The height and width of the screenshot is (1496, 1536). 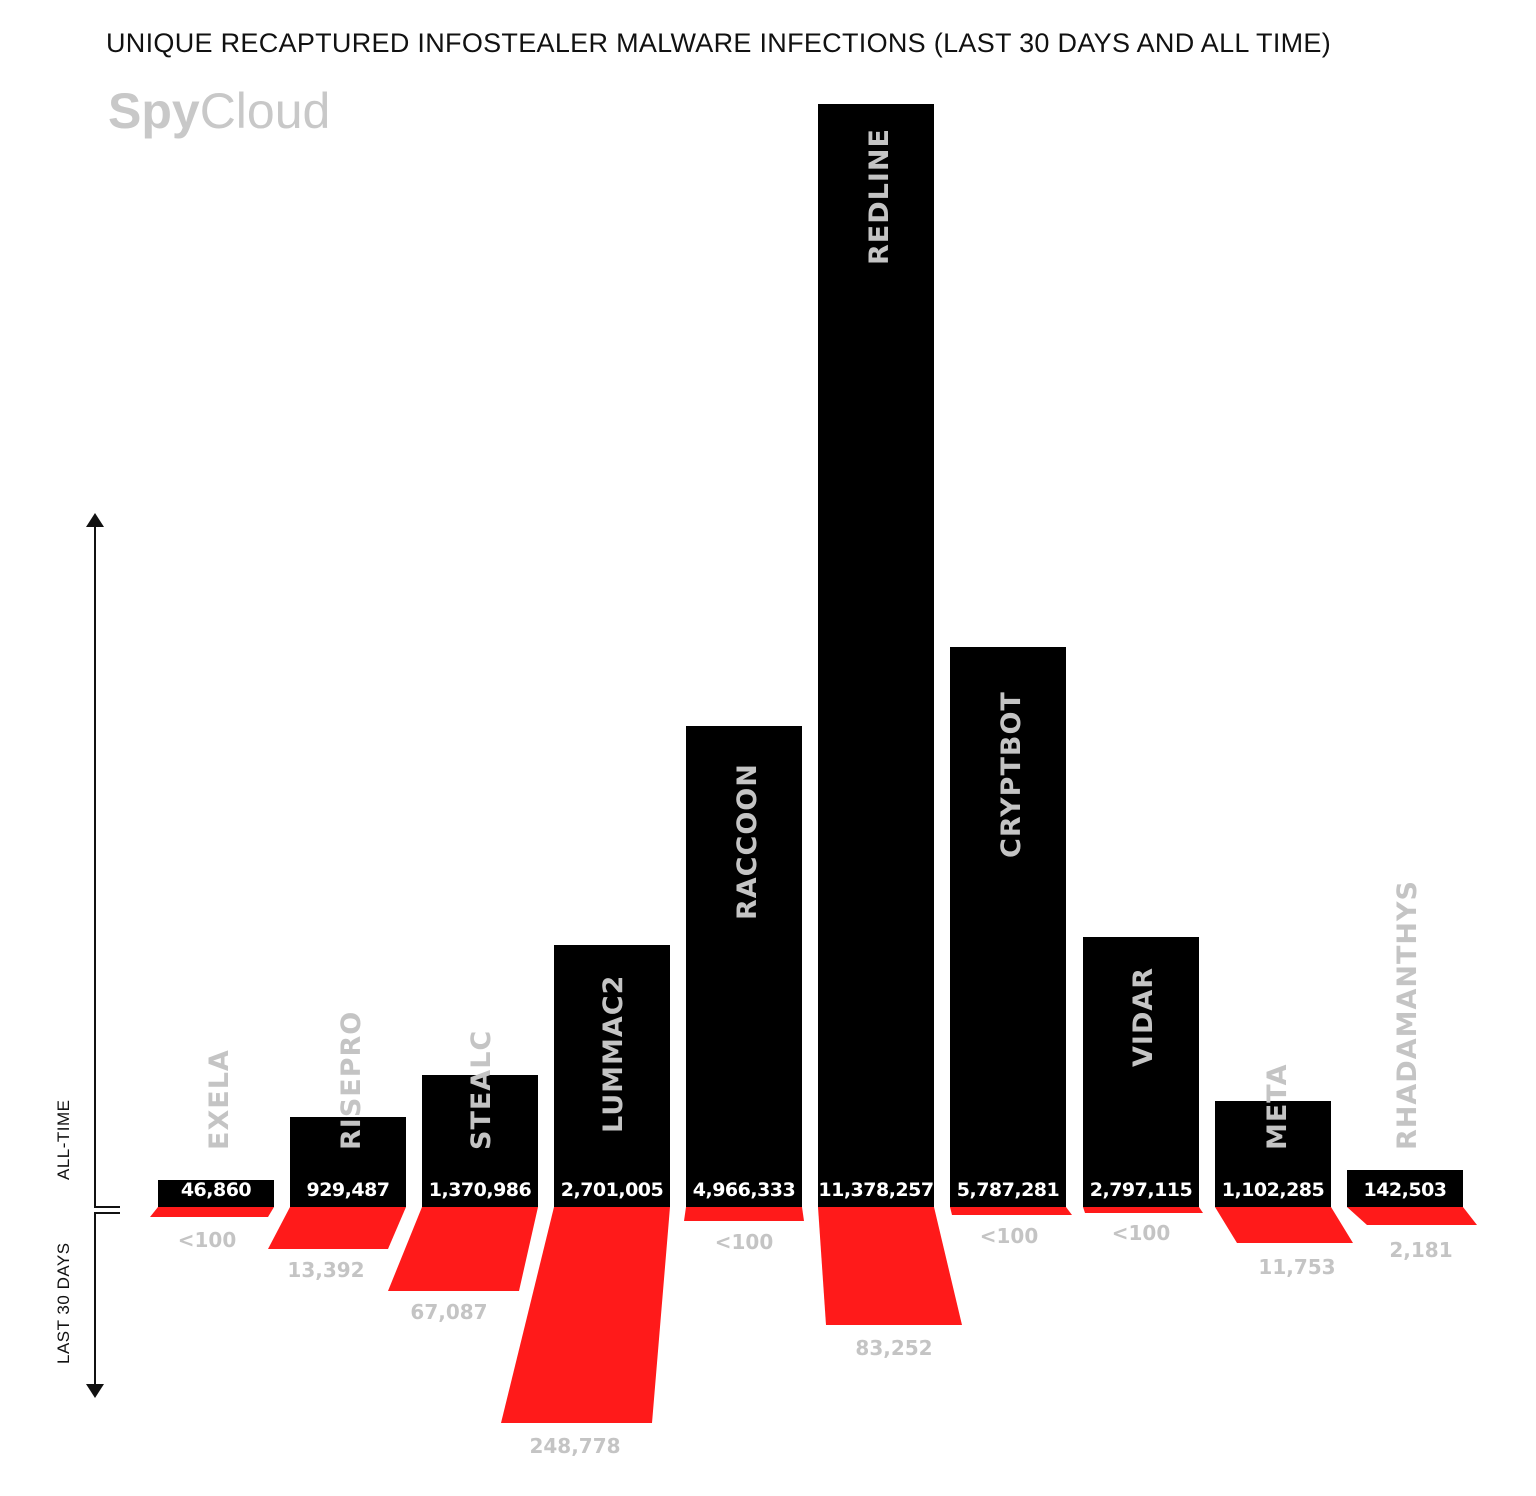 I want to click on bar-all-time-rhadamanthys: 142,503, so click(x=1405, y=1188).